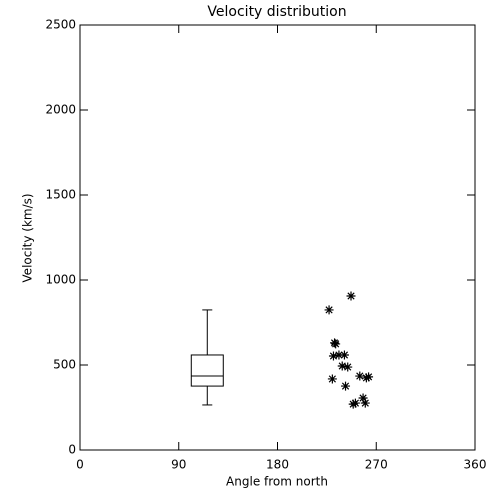  I want to click on box, so click(207, 370).